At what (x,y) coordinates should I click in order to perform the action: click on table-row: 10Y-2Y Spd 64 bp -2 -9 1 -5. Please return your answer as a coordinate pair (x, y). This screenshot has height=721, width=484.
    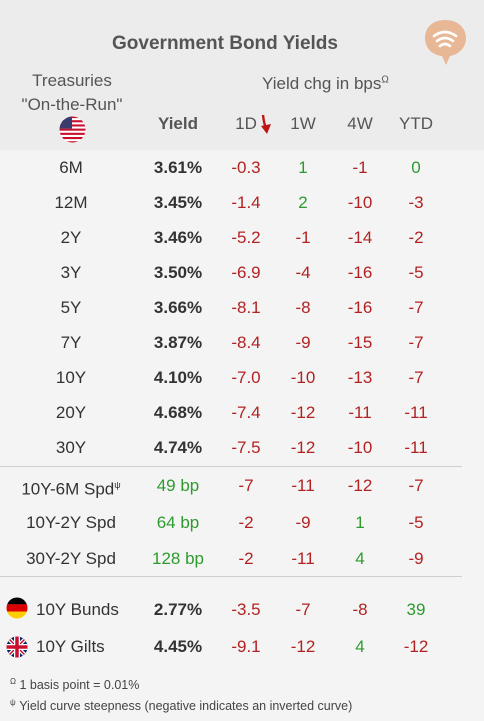
    Looking at the image, I should click on (242, 522).